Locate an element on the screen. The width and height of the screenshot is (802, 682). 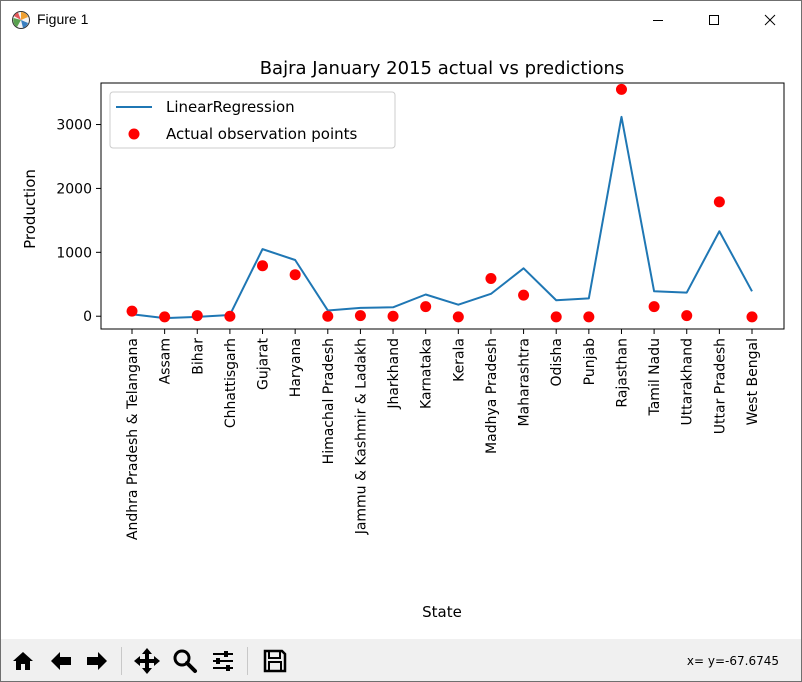
home-icon is located at coordinates (23, 661).